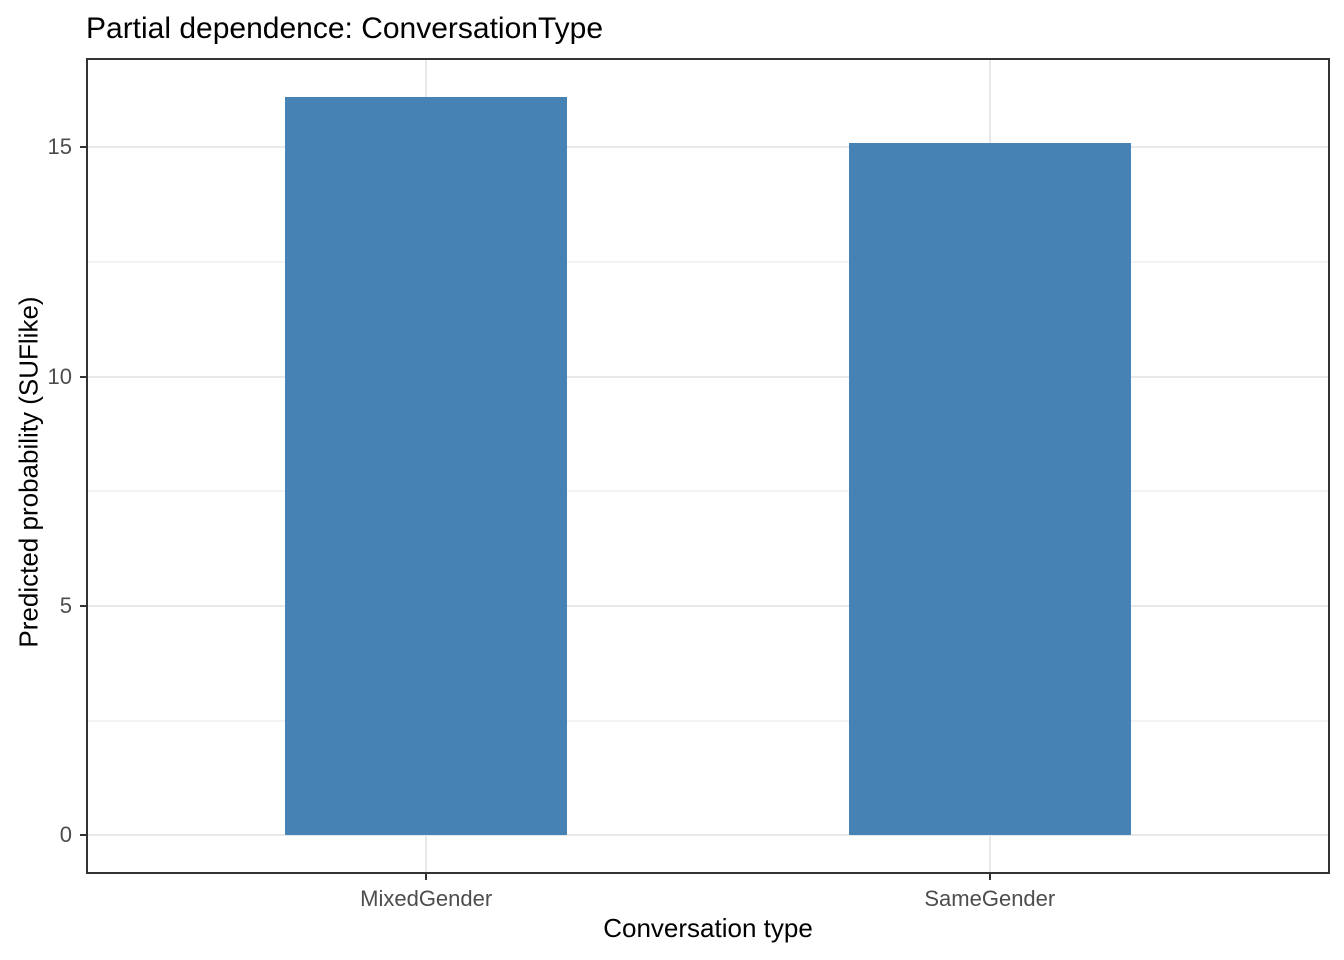 This screenshot has width=1344, height=960. I want to click on x-tick-label-MixedGender: MixedGender, so click(426, 898).